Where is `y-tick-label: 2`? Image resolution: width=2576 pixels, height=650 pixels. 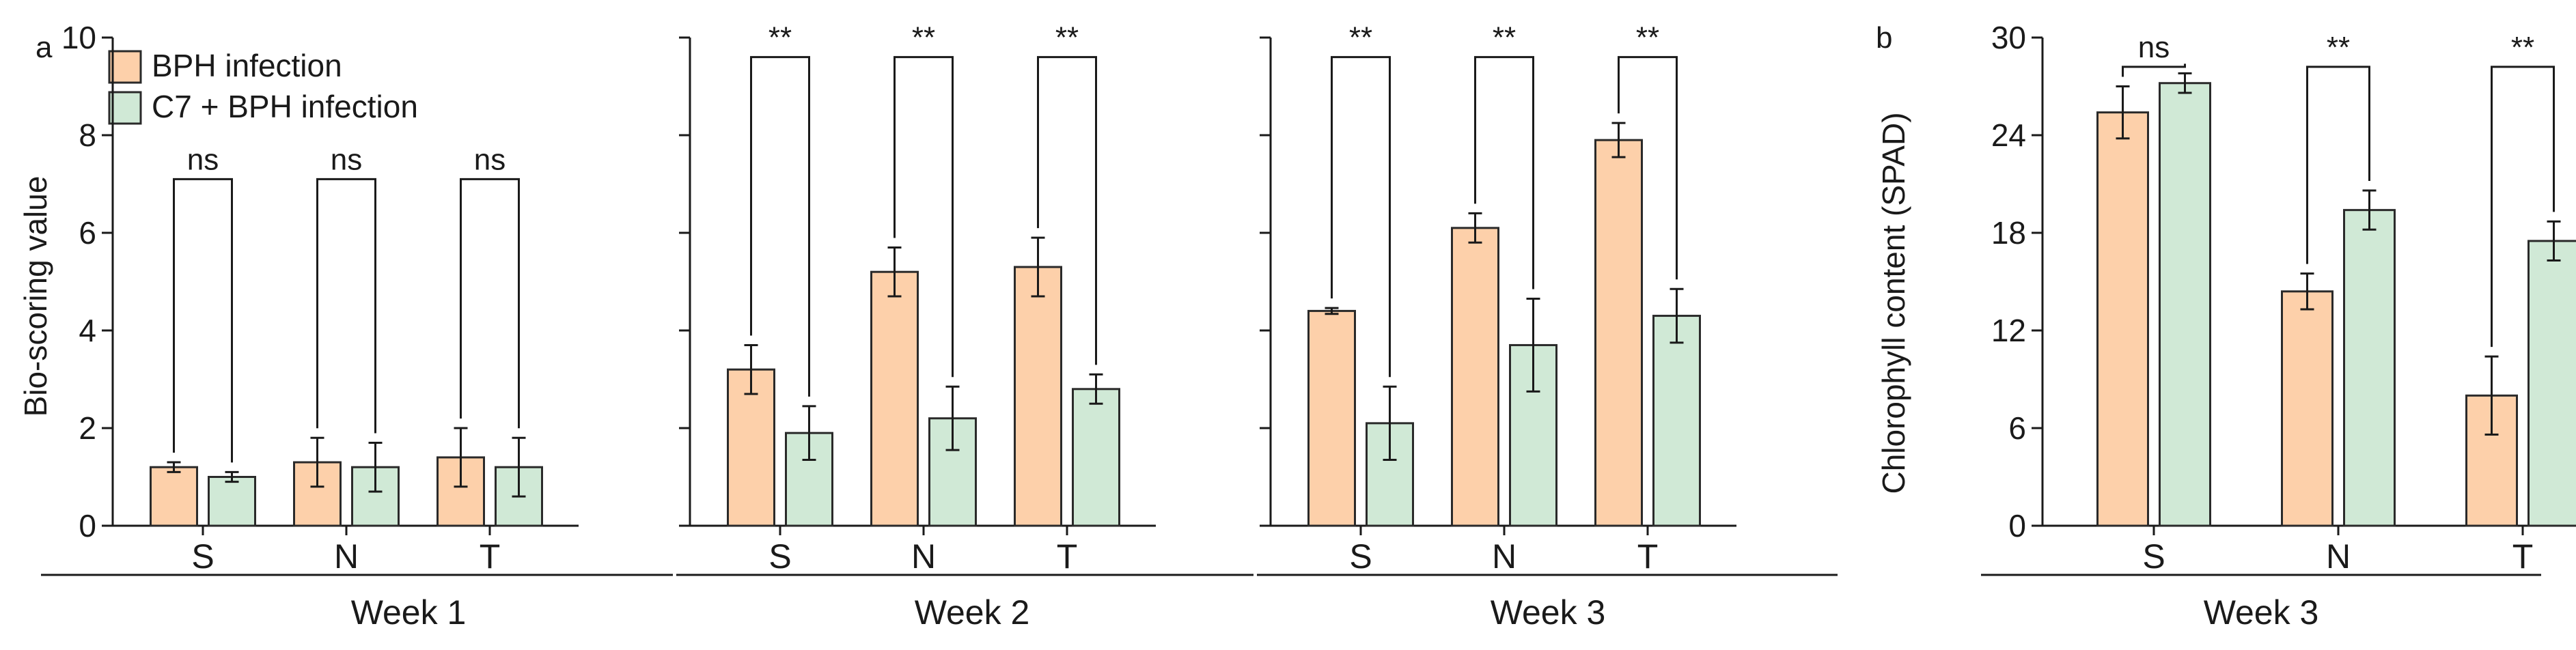 y-tick-label: 2 is located at coordinates (88, 428).